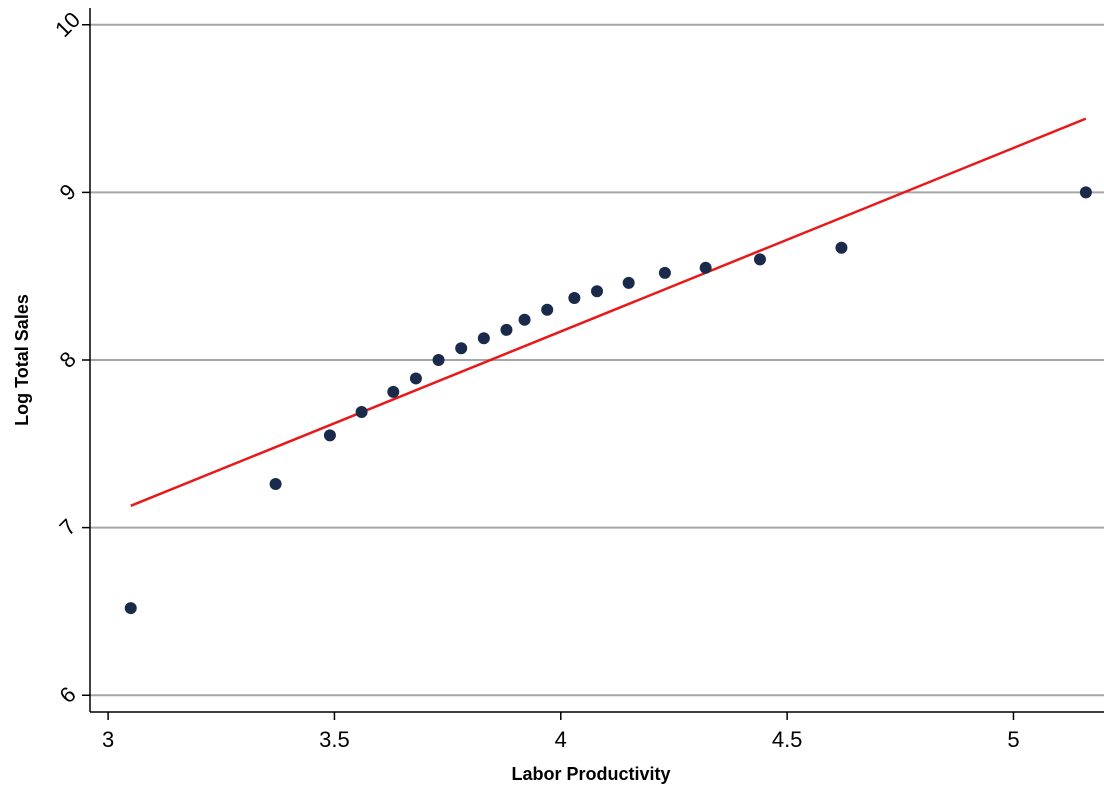  I want to click on x-tick-label: 4, so click(561, 739).